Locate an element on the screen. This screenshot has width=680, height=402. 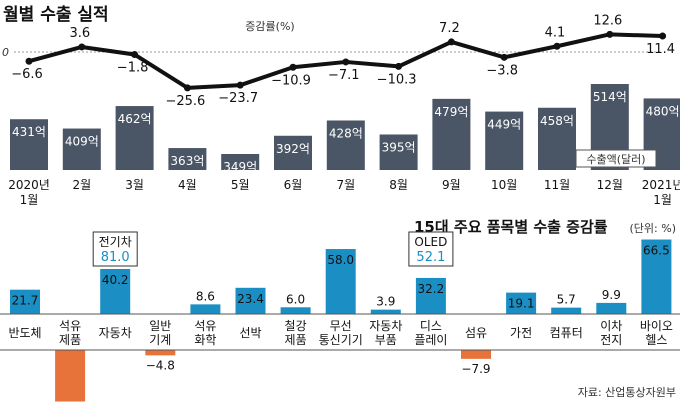
month-tick-label: 9월 is located at coordinates (451, 185).